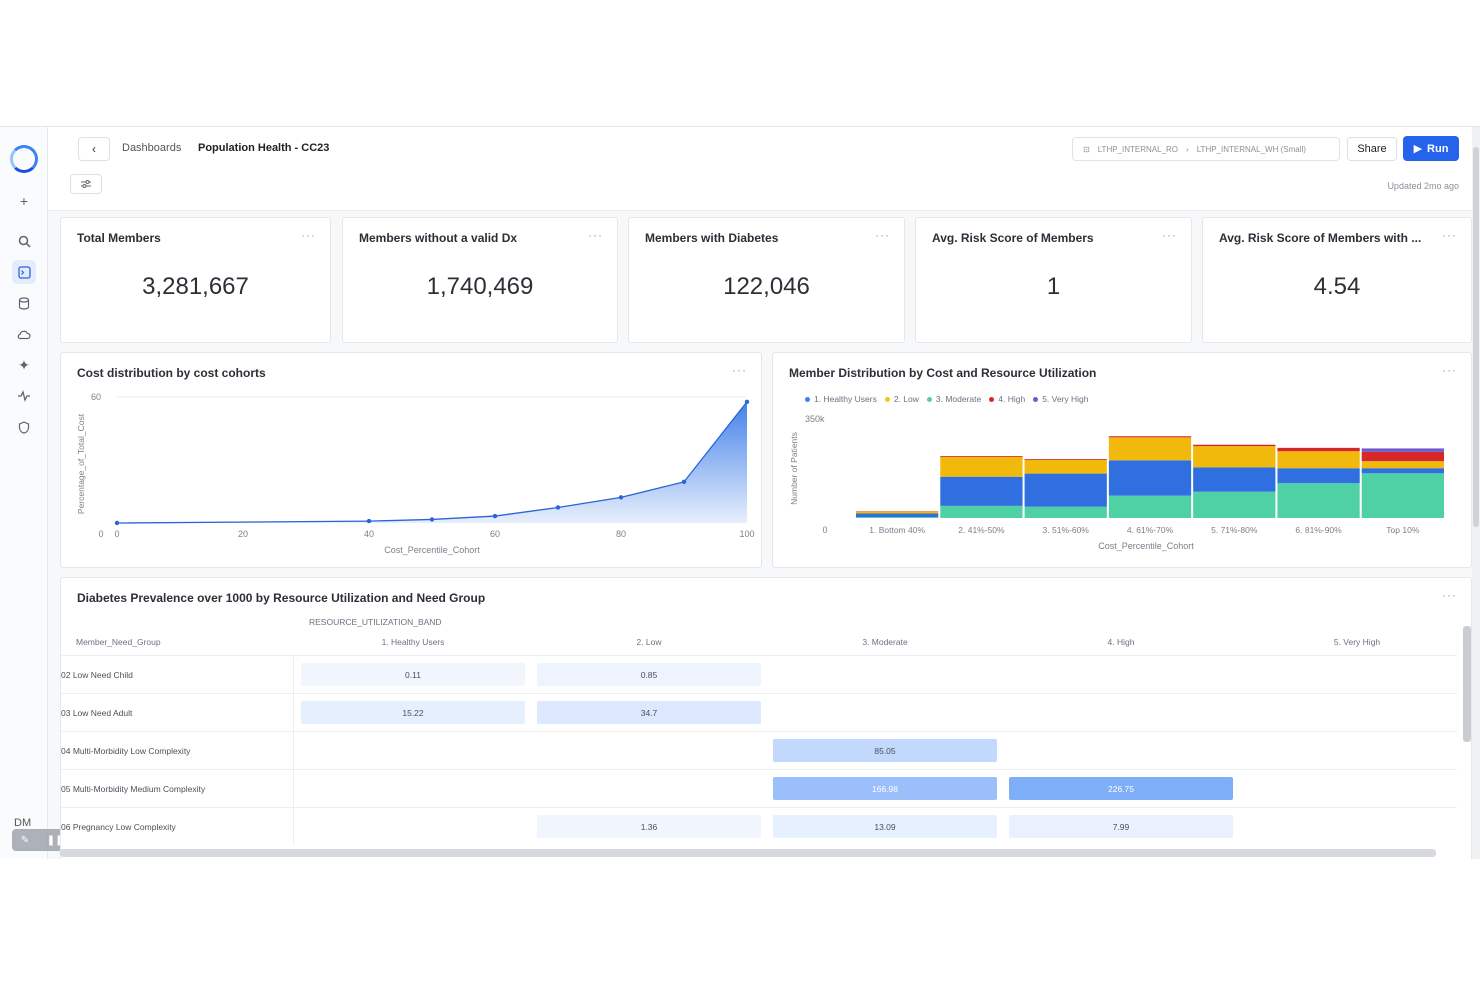 This screenshot has width=1480, height=987. Describe the element at coordinates (413, 712) in the screenshot. I see `table-cell: 15.22` at that location.